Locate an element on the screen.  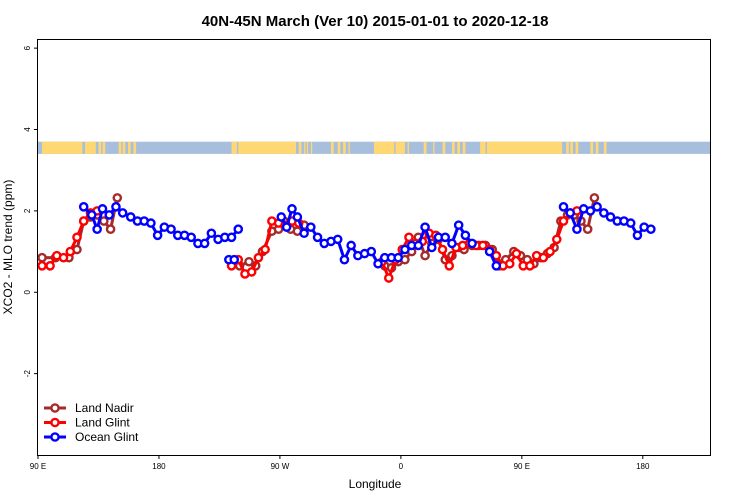
x-axis: 90 E 180 90 W 0 90 E 180 is located at coordinates (340, 463).